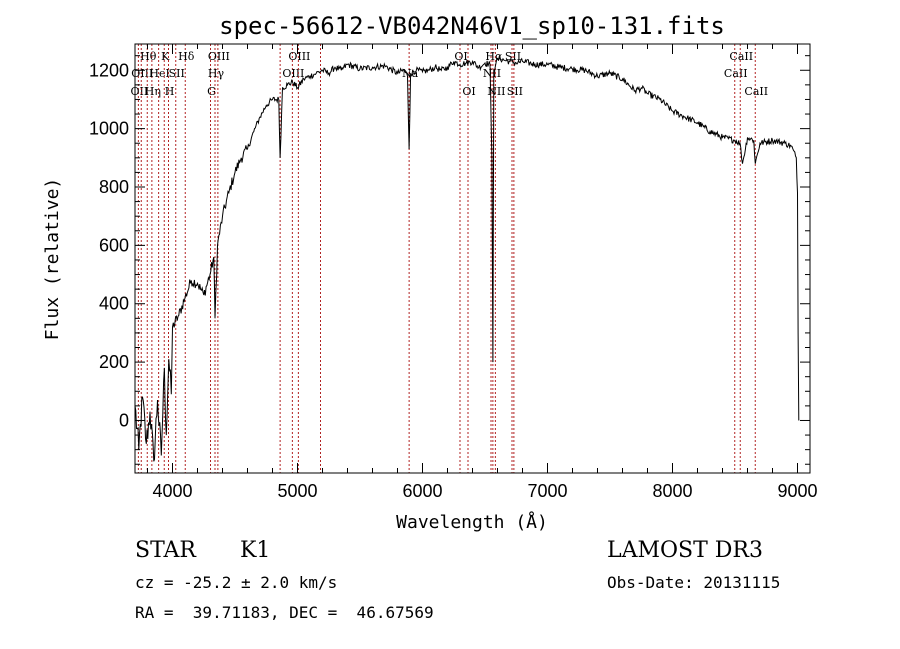 The image size is (900, 649). What do you see at coordinates (124, 420) in the screenshot?
I see `y-tick-label: 0` at bounding box center [124, 420].